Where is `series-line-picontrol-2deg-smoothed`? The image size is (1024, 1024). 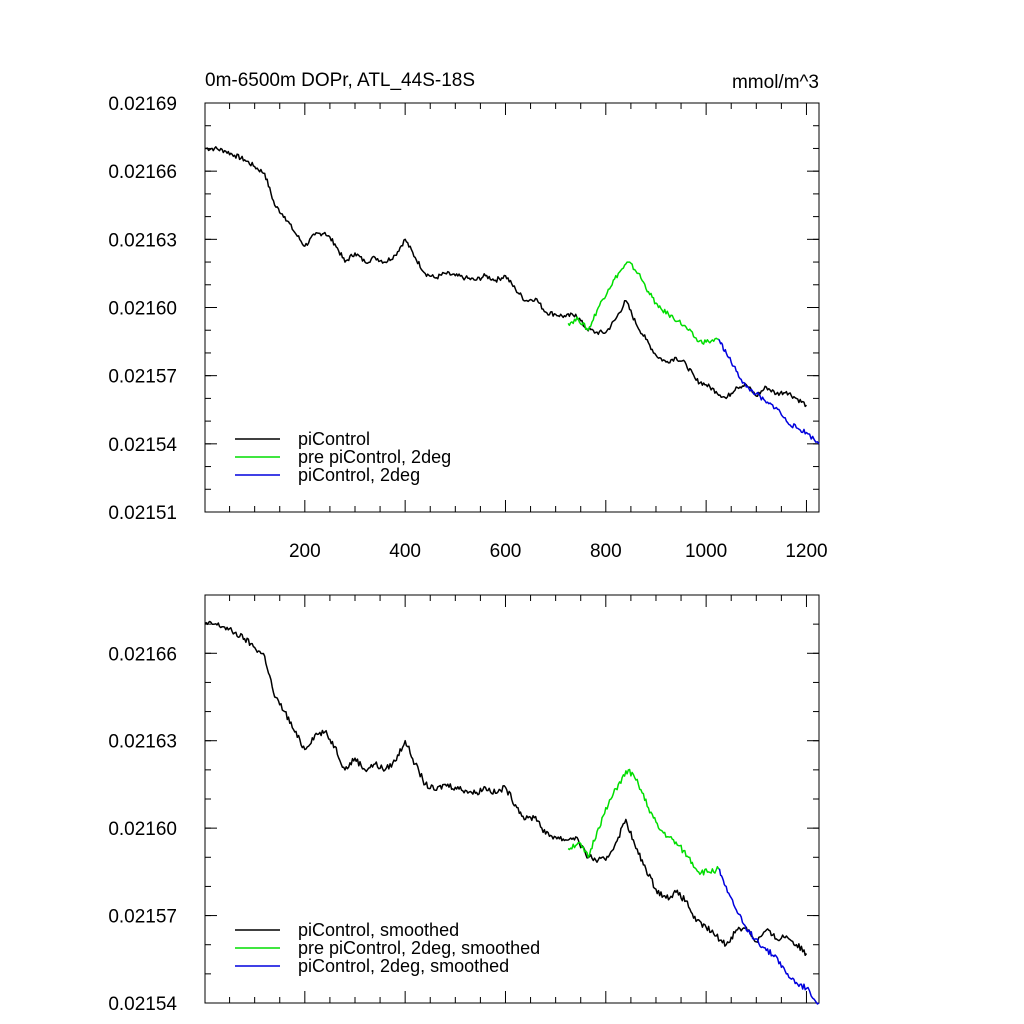
series-line-picontrol-2deg-smoothed is located at coordinates (769, 936).